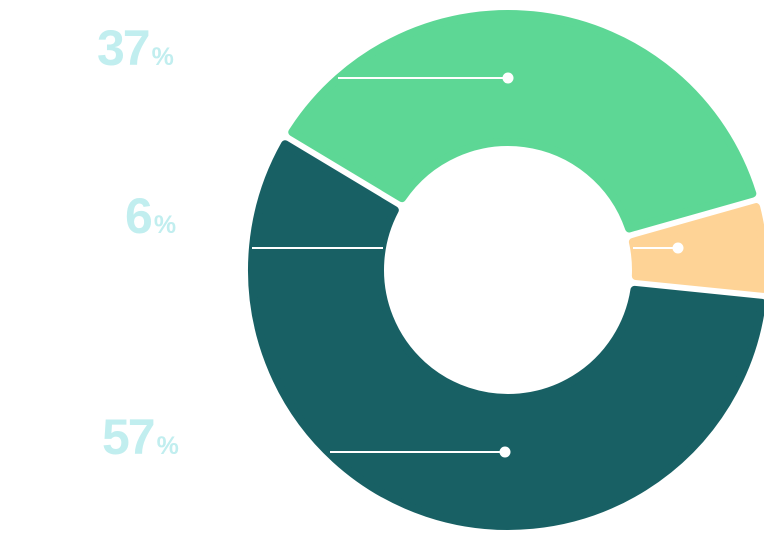 This screenshot has width=764, height=554. I want to click on data-label-57-unit: %, so click(168, 446).